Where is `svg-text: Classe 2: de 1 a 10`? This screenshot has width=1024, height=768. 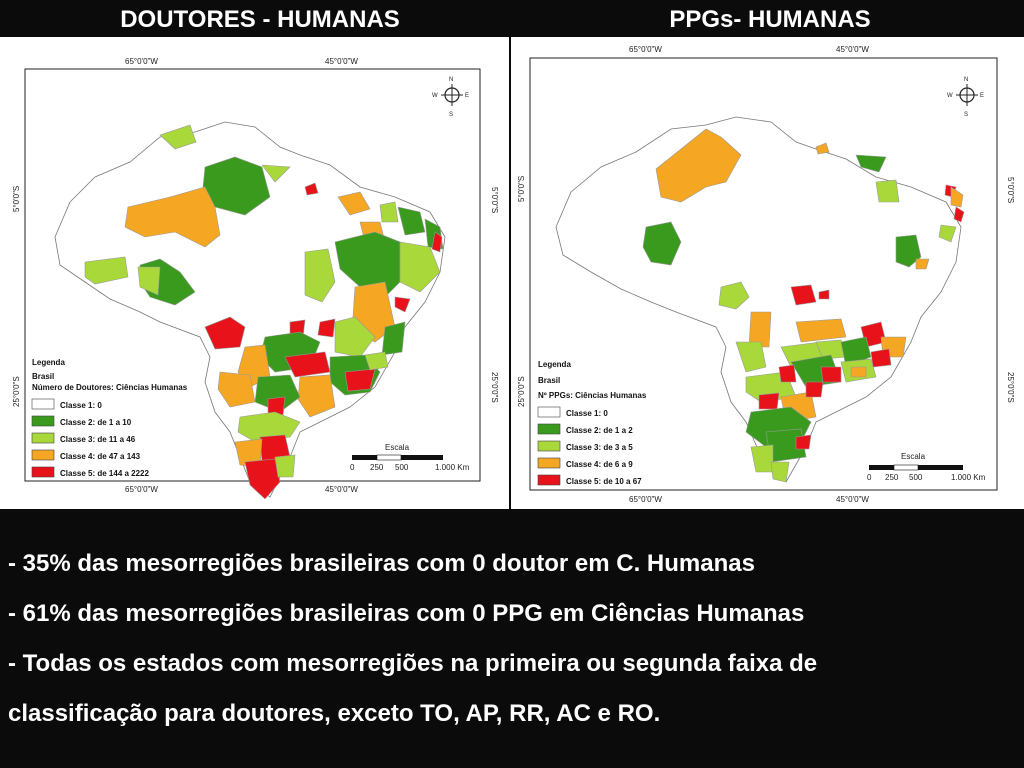
svg-text: Classe 2: de 1 a 10 is located at coordinates (96, 422).